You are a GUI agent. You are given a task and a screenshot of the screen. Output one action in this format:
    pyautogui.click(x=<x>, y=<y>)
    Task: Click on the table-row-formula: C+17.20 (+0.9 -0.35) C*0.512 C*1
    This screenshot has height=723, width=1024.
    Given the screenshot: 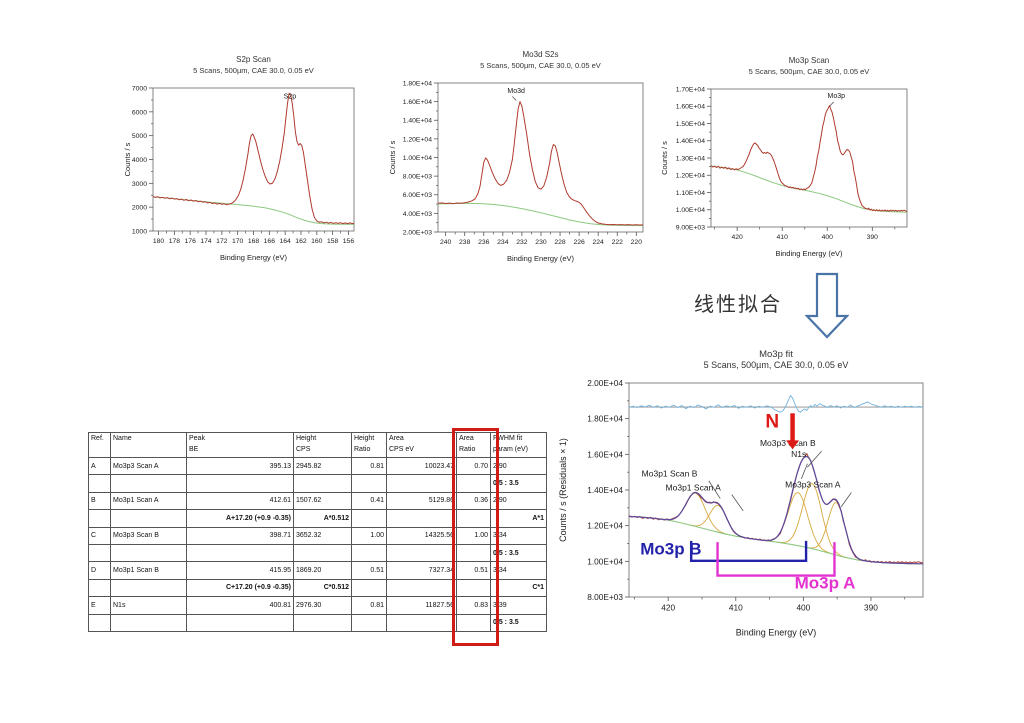 What is the action you would take?
    pyautogui.click(x=317, y=588)
    